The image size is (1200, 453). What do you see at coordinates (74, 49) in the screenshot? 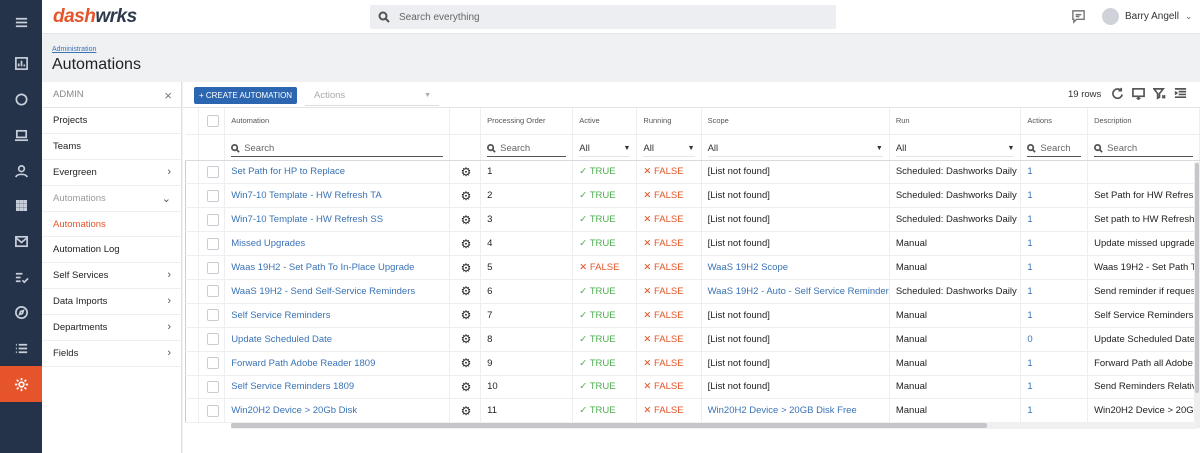
I see `breadcrumb: Administration` at bounding box center [74, 49].